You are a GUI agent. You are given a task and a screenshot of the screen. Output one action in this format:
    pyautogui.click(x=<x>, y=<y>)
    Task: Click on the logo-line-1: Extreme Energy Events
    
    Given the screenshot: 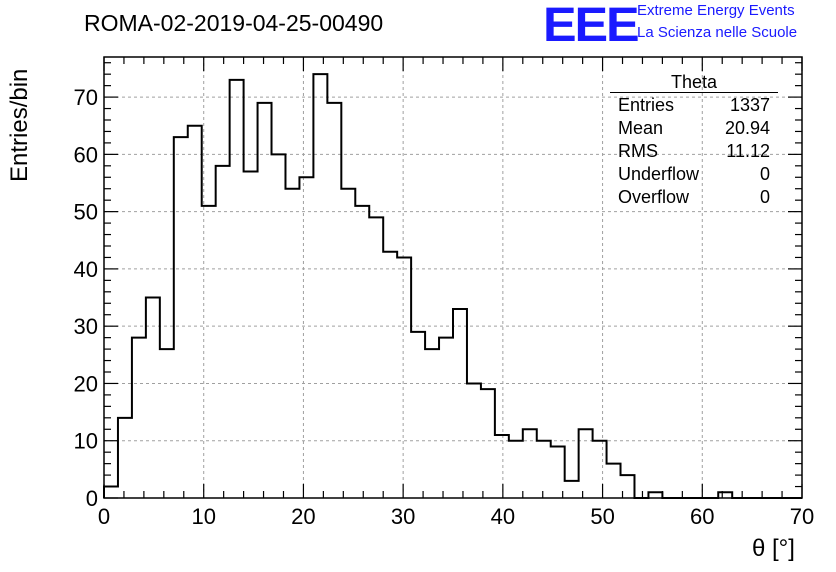 What is the action you would take?
    pyautogui.click(x=716, y=10)
    